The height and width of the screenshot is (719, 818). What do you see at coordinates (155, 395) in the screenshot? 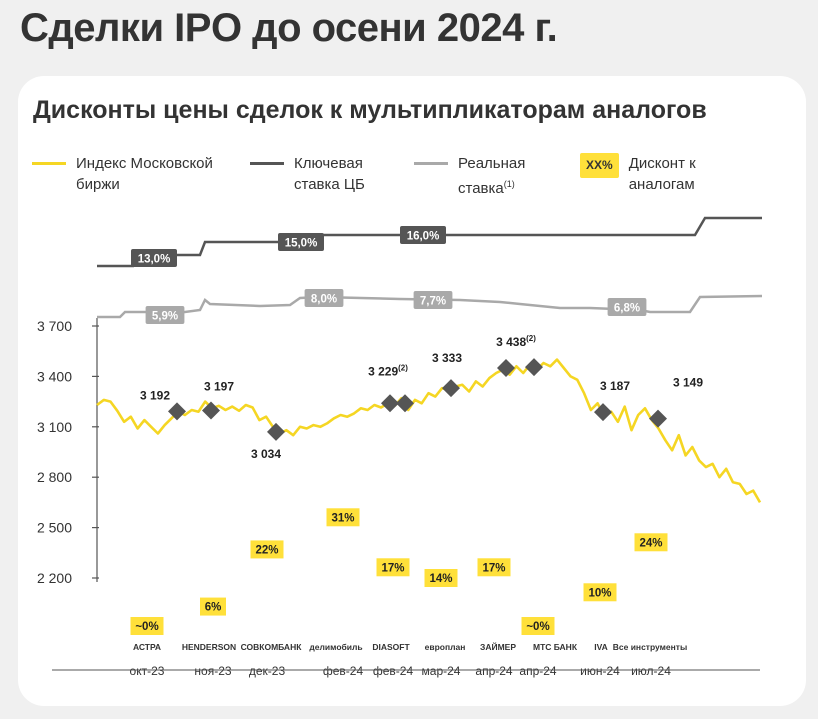
I see `deal-value-label: 3 192` at bounding box center [155, 395].